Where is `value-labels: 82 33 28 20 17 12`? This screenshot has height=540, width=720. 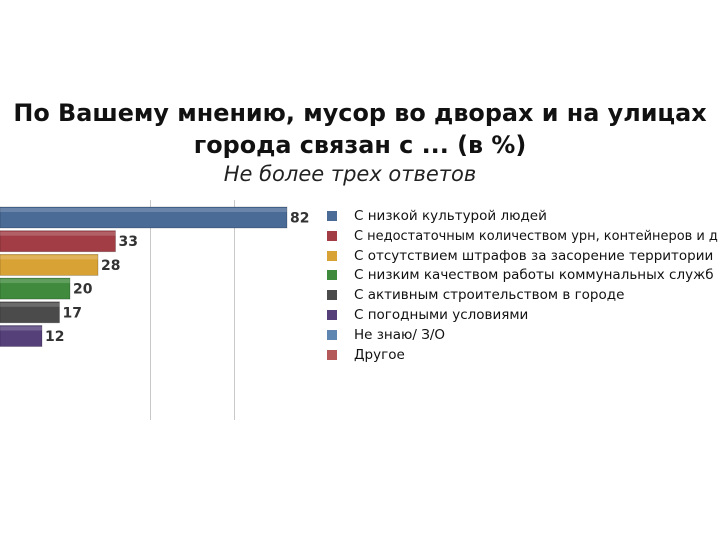
value-labels: 82 33 28 20 17 12 is located at coordinates (177, 277).